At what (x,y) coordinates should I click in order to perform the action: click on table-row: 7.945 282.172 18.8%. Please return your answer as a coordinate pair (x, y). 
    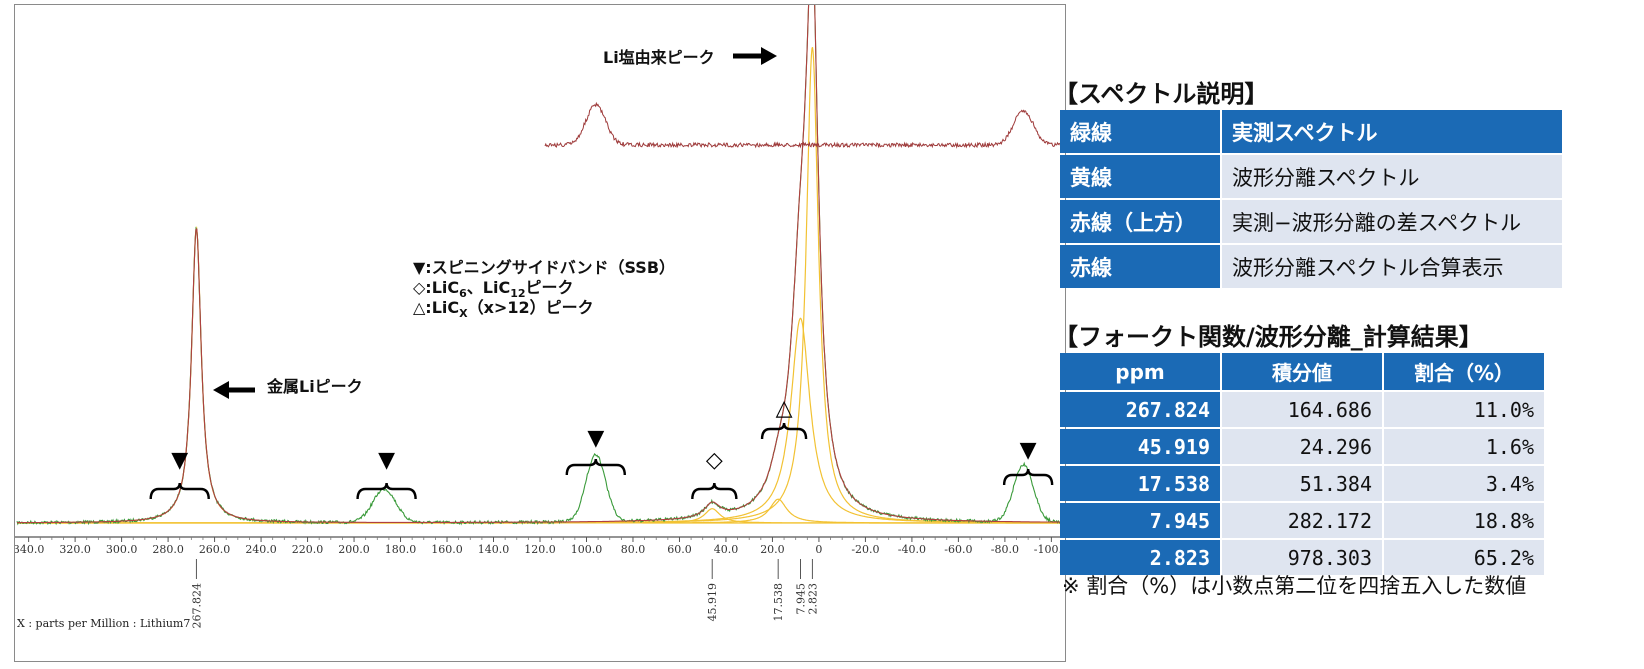
    Looking at the image, I should click on (1302, 520).